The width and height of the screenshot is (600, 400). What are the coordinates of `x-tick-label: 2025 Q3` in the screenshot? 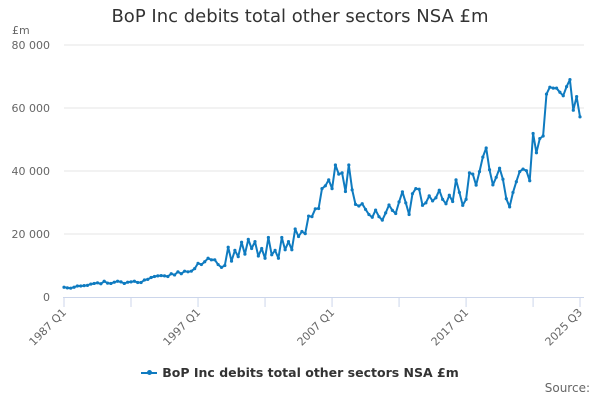 It's located at (564, 327).